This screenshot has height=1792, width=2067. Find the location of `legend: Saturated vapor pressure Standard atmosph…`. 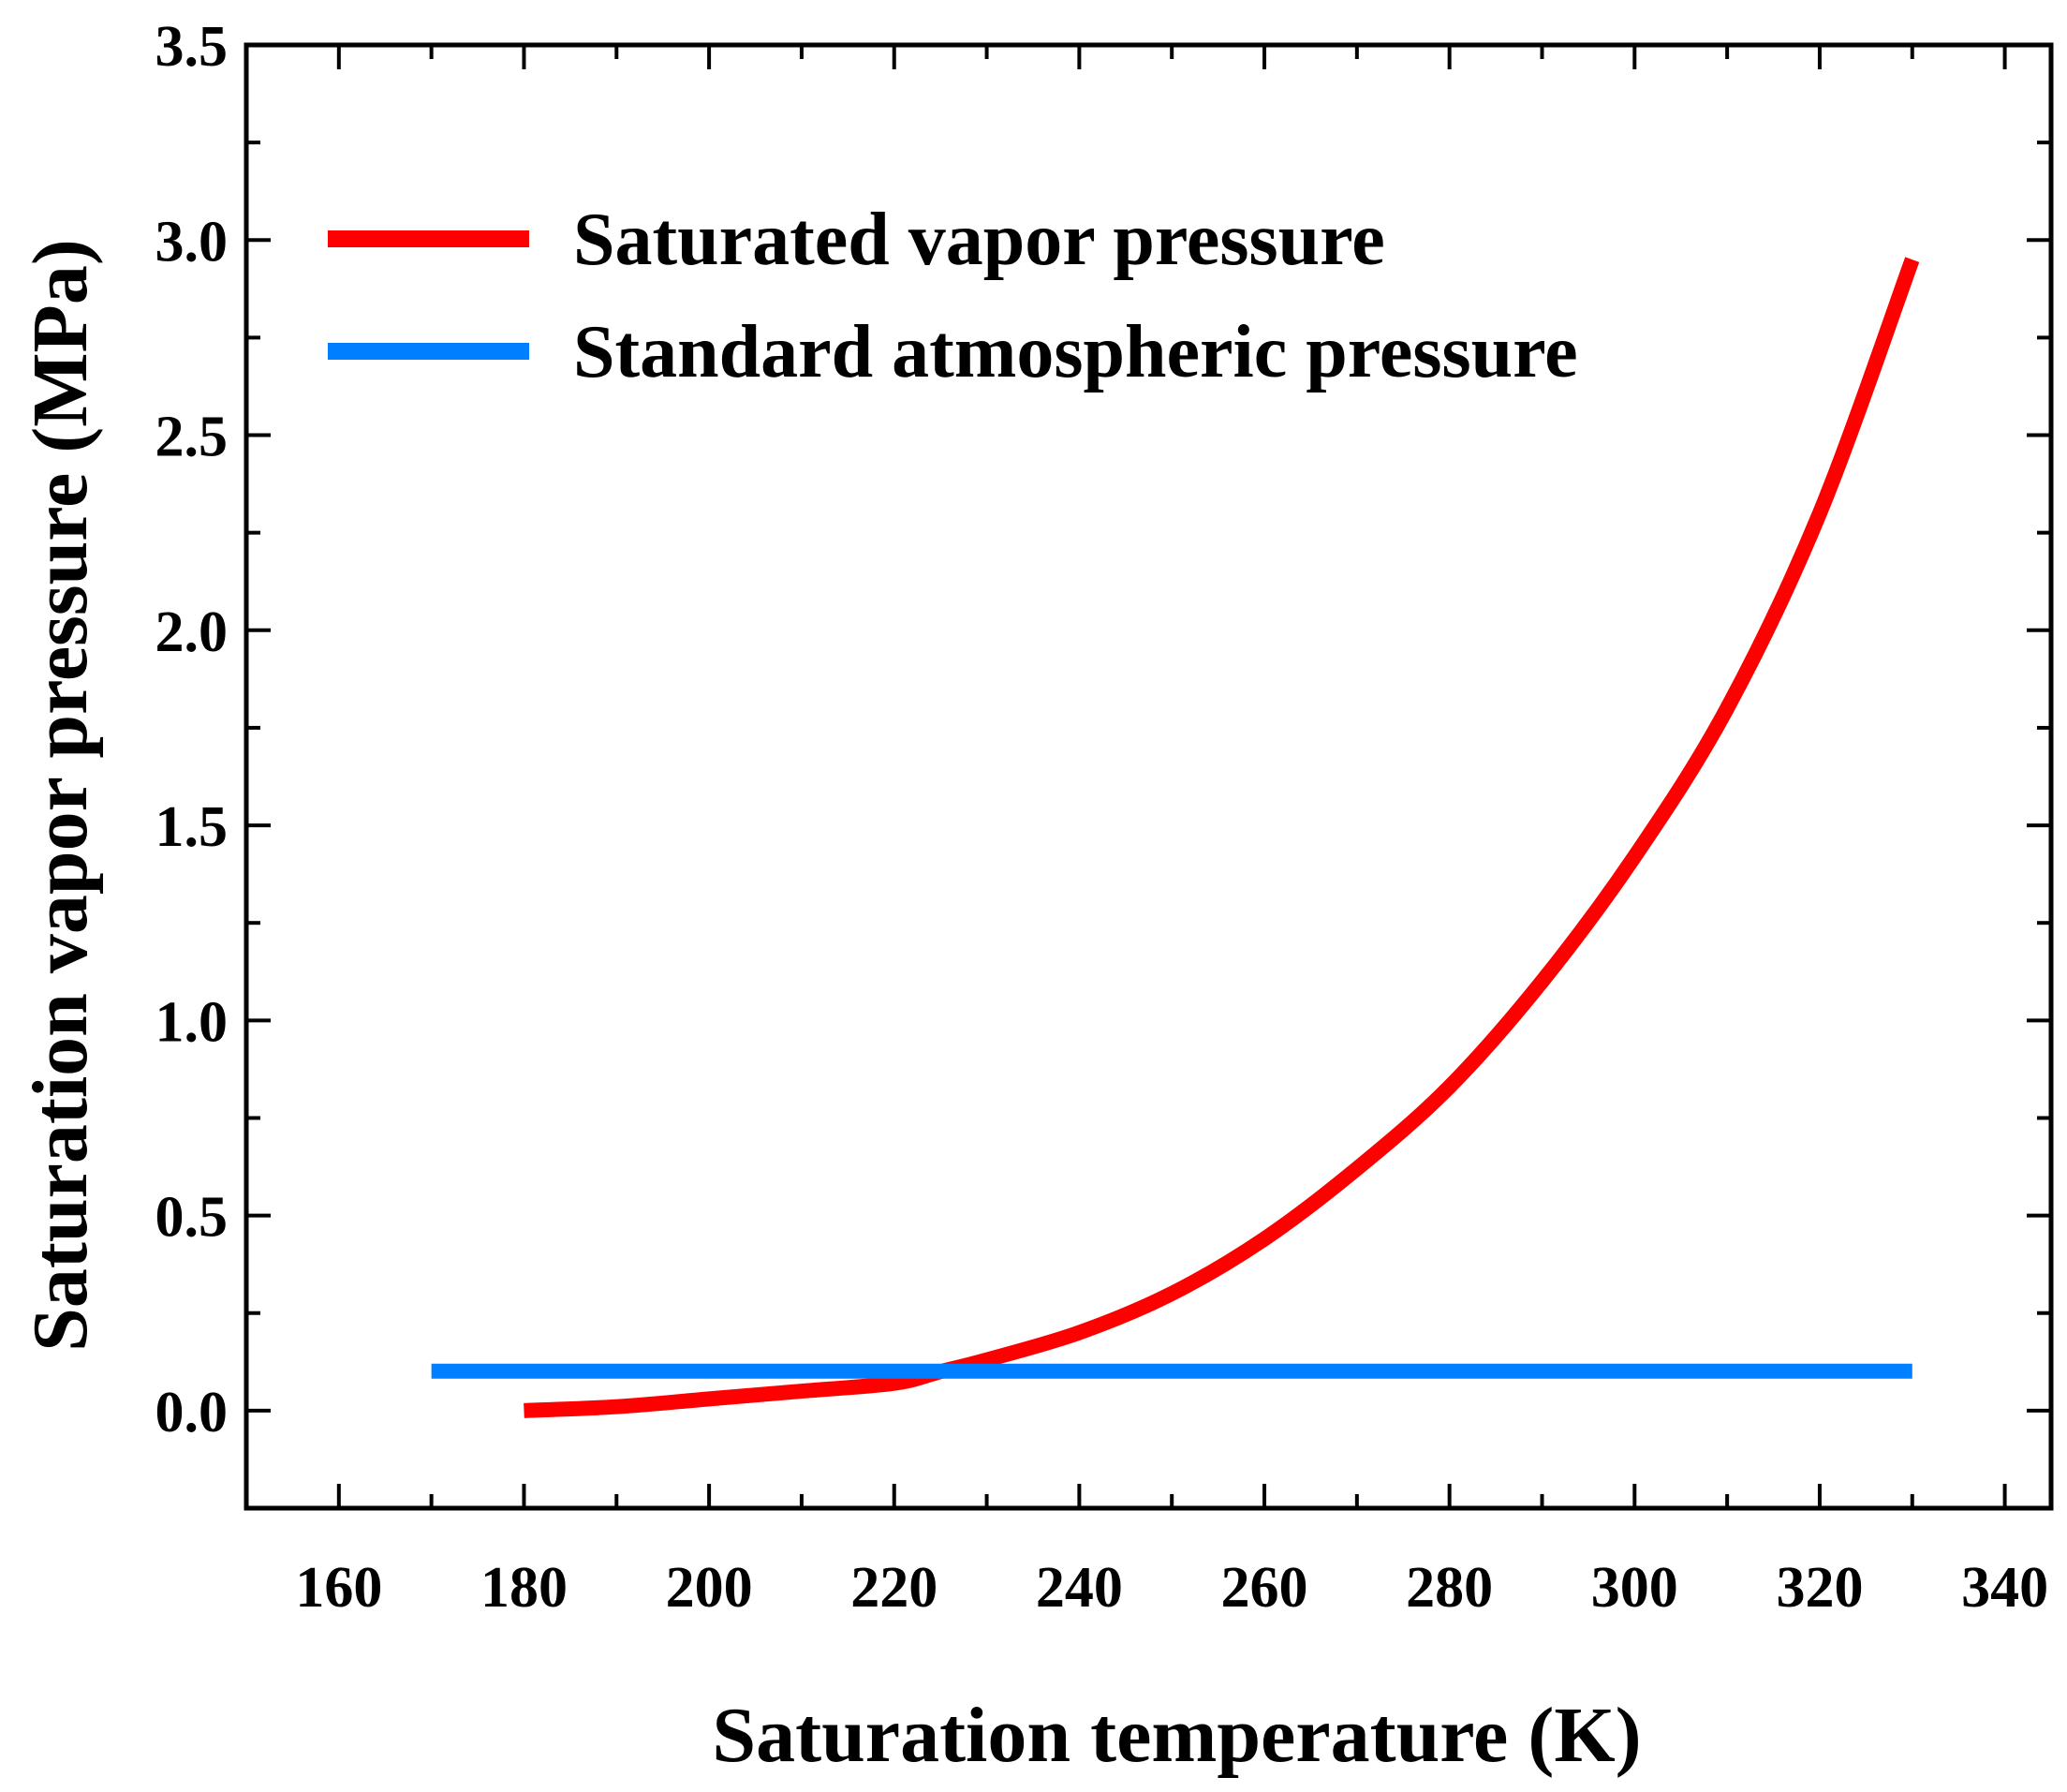

legend: Saturated vapor pressure Standard atmosph… is located at coordinates (953, 296).